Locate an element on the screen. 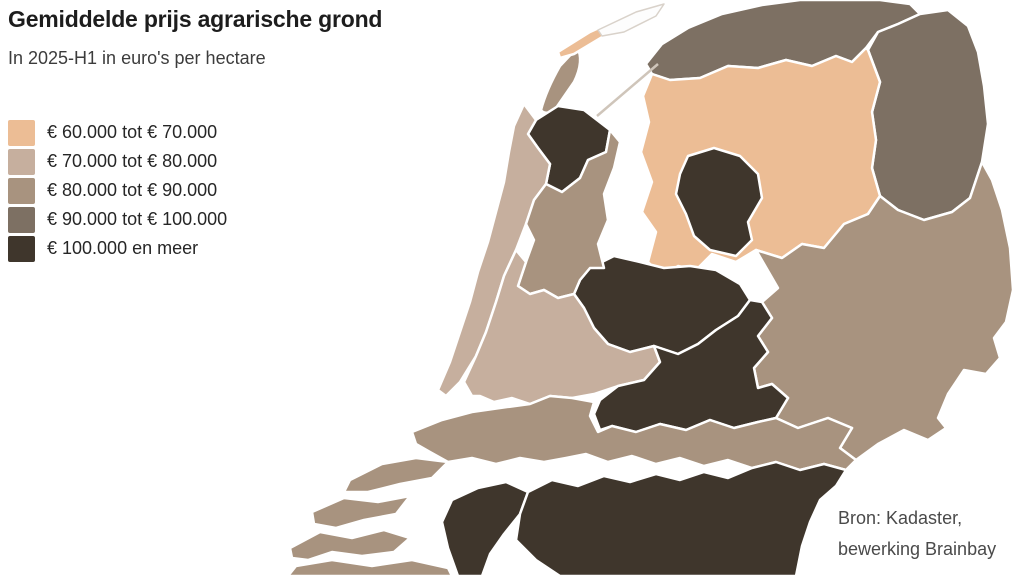 The image size is (1024, 576). region-zuidelijk-veehouderijgebied is located at coordinates (681, 518).